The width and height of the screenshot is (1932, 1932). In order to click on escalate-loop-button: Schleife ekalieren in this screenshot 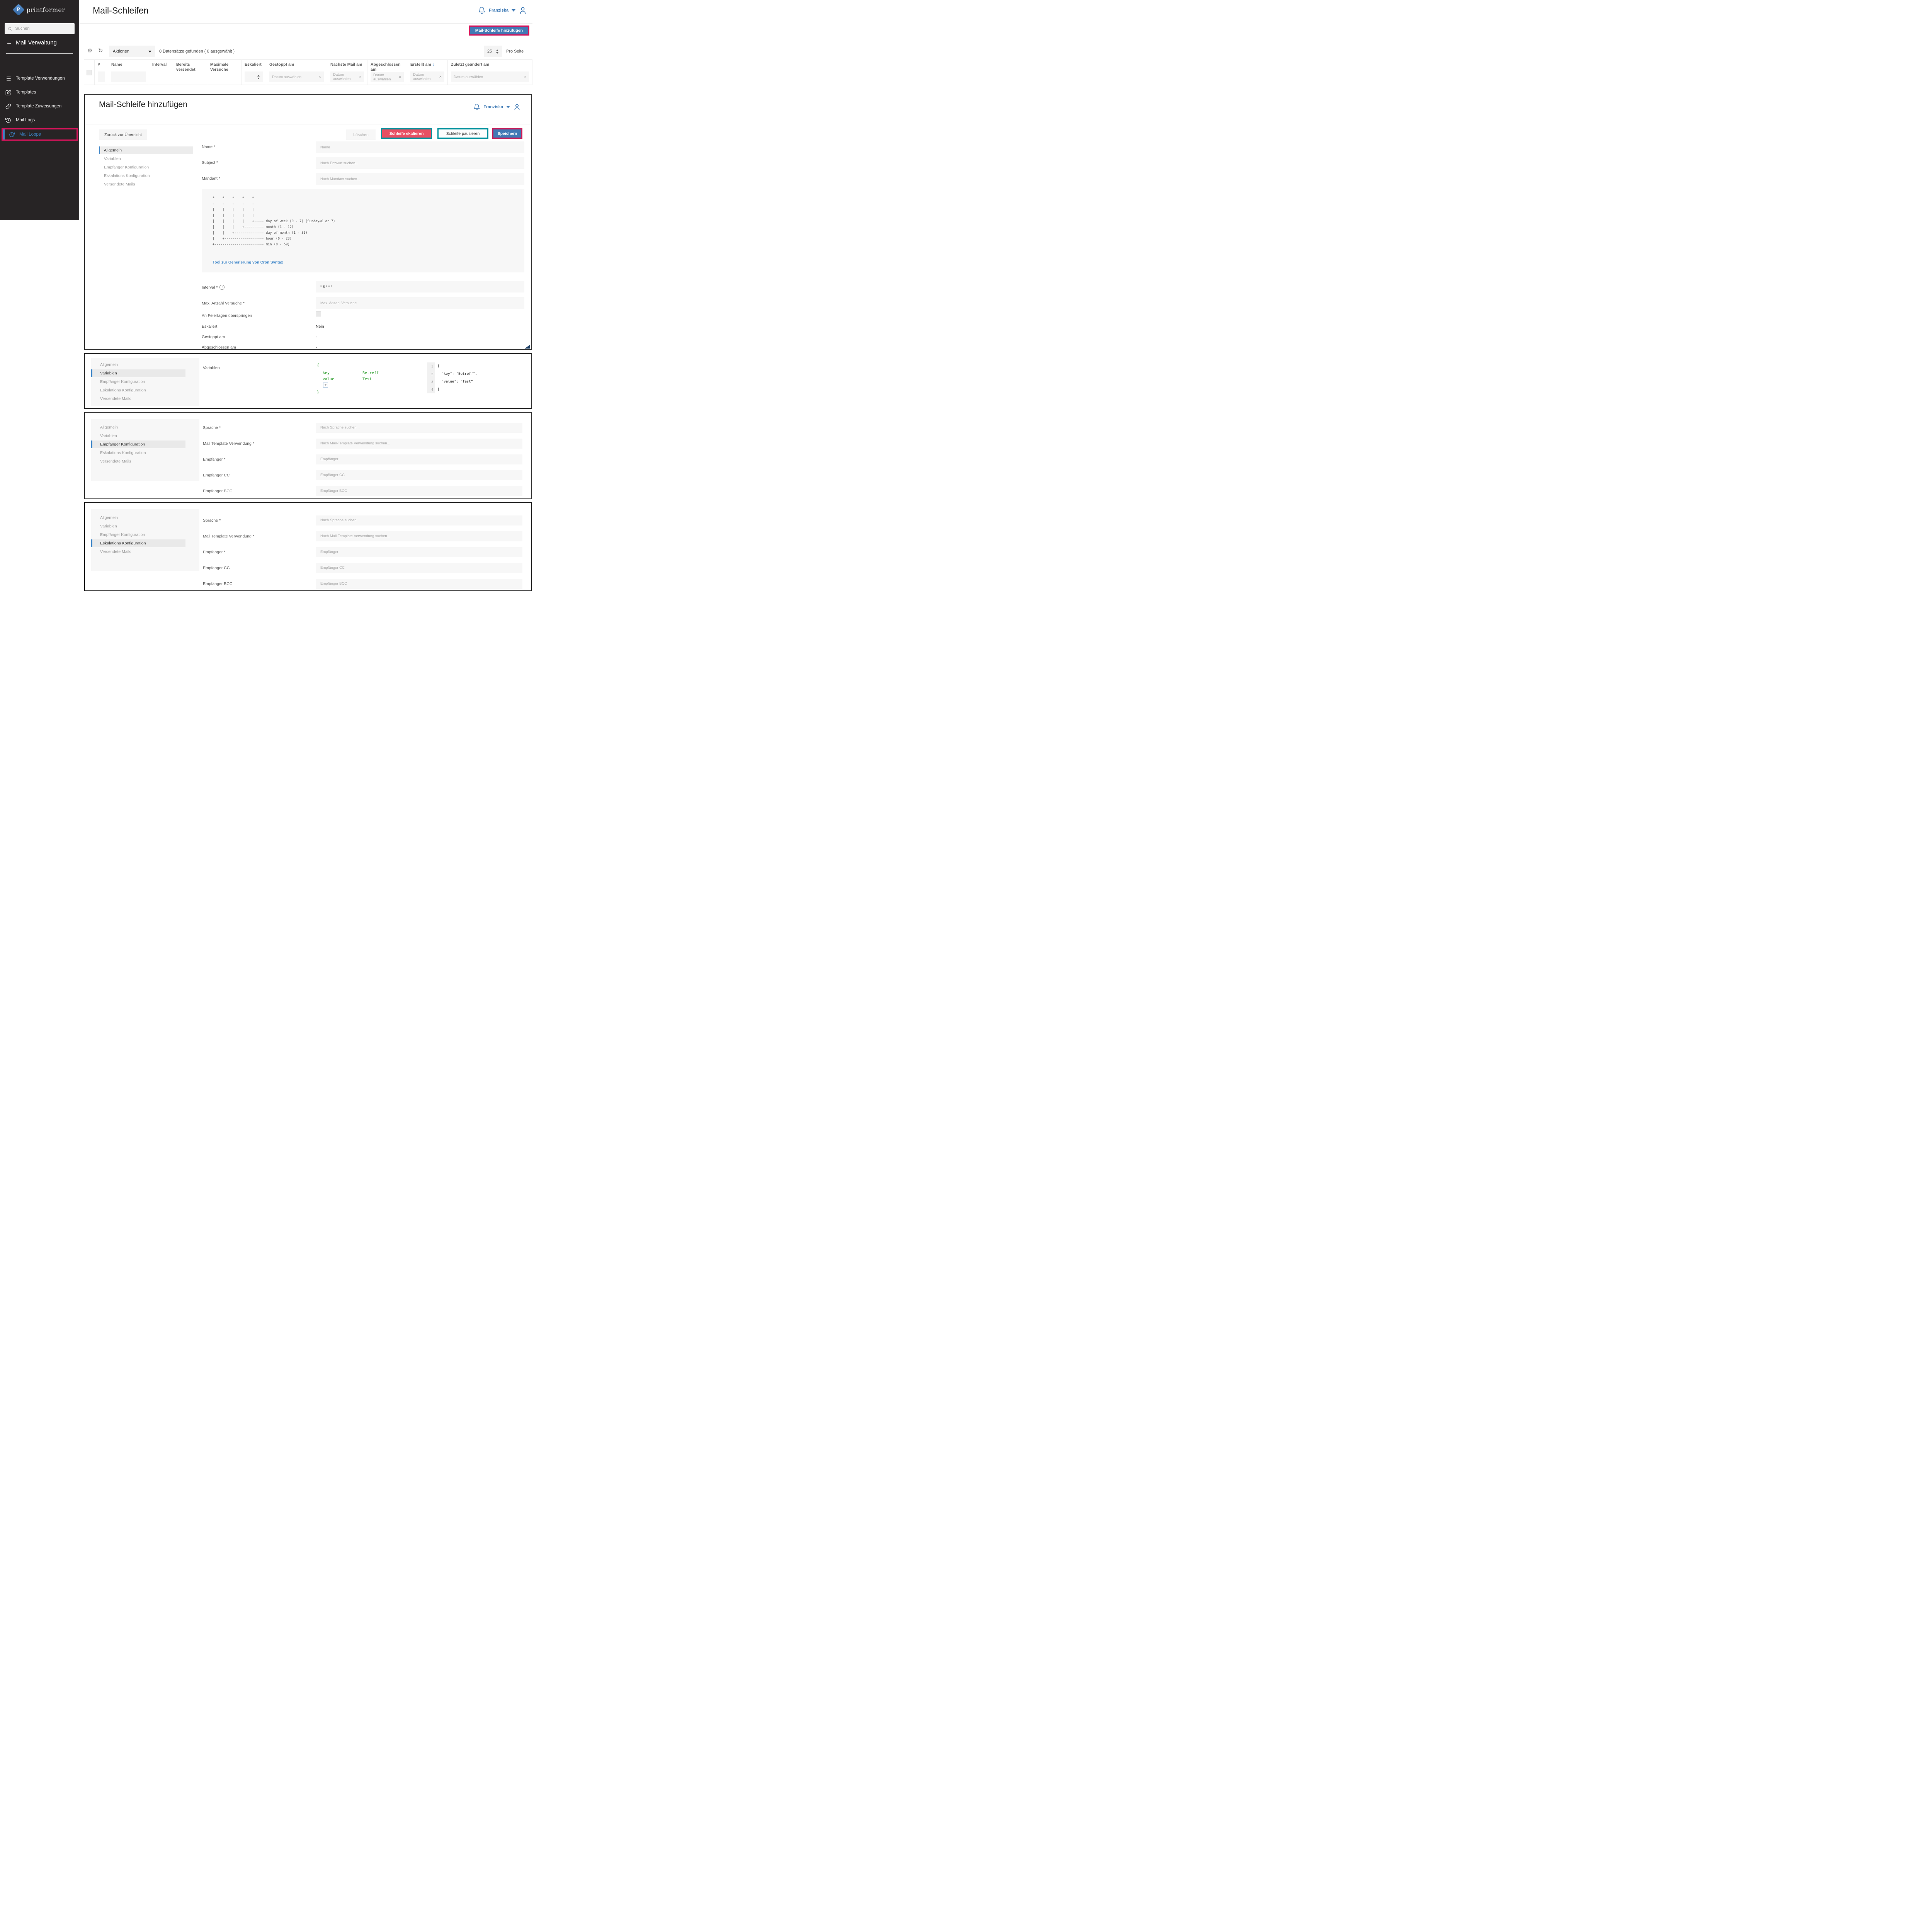, I will do `click(407, 134)`.